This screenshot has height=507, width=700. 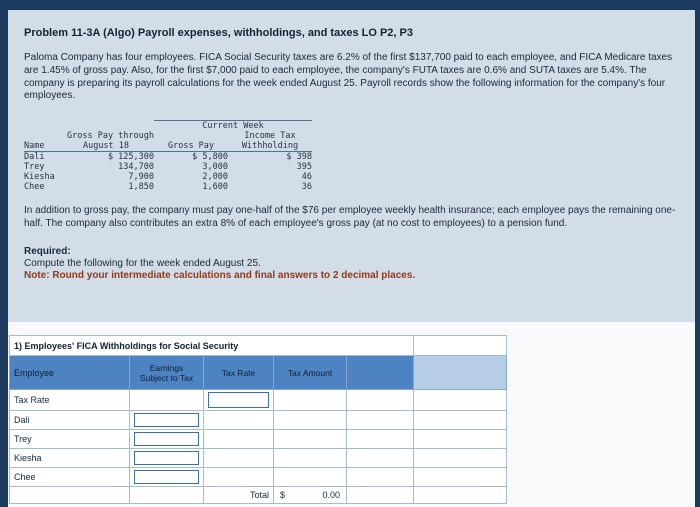 What do you see at coordinates (168, 187) in the screenshot?
I see `records-row-chee: Chee 1,850 1,600 36` at bounding box center [168, 187].